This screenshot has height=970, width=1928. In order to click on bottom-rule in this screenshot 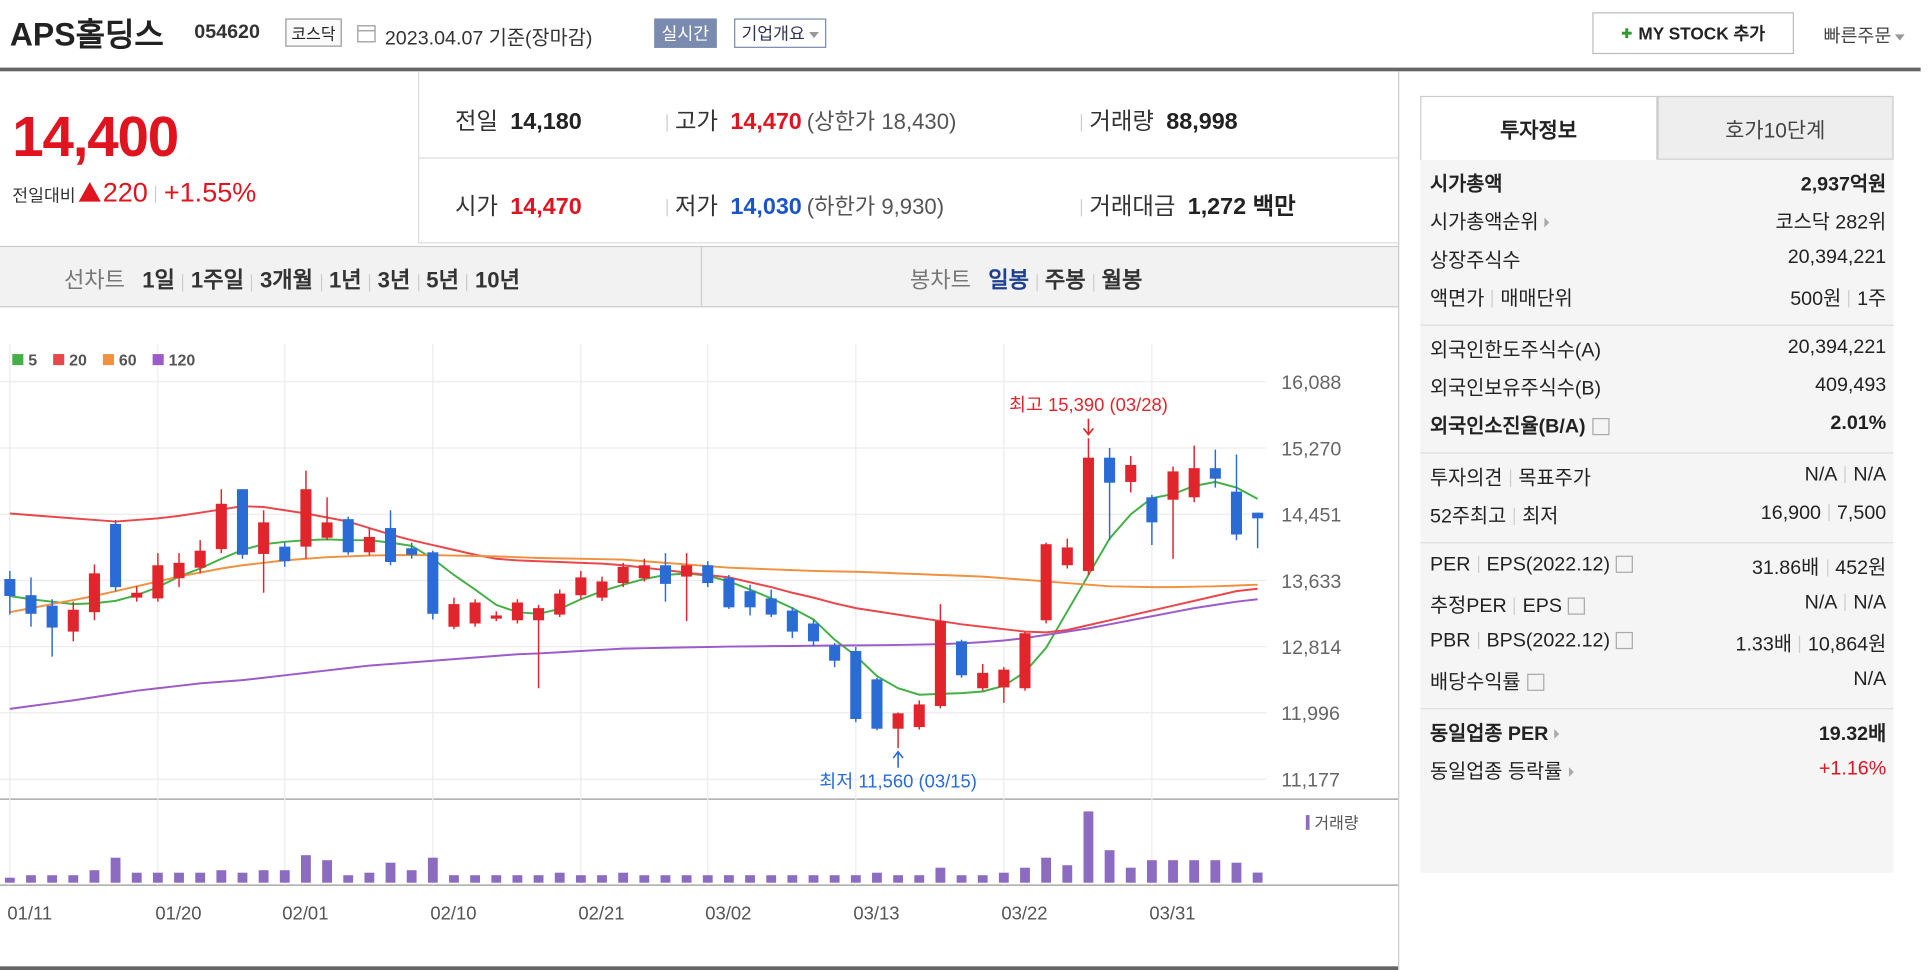, I will do `click(699, 968)`.